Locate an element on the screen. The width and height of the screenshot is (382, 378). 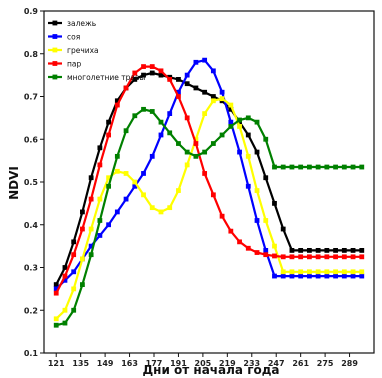
legend-item: пар is located at coordinates (64, 64).